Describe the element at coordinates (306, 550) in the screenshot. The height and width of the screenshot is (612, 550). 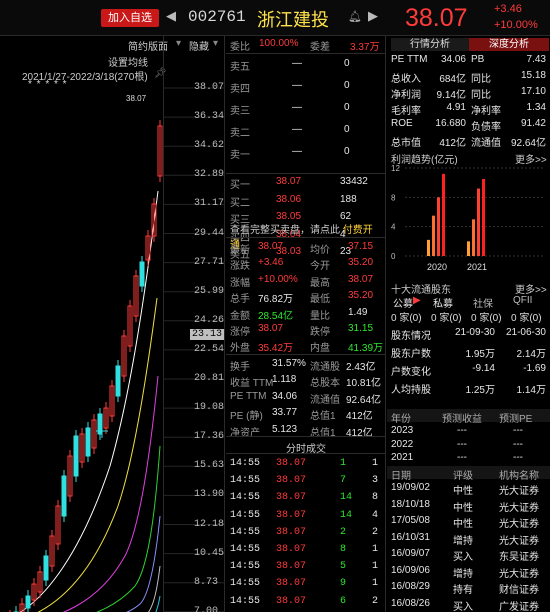
I see `tick-row: 14:55 38.07 8 1` at that location.